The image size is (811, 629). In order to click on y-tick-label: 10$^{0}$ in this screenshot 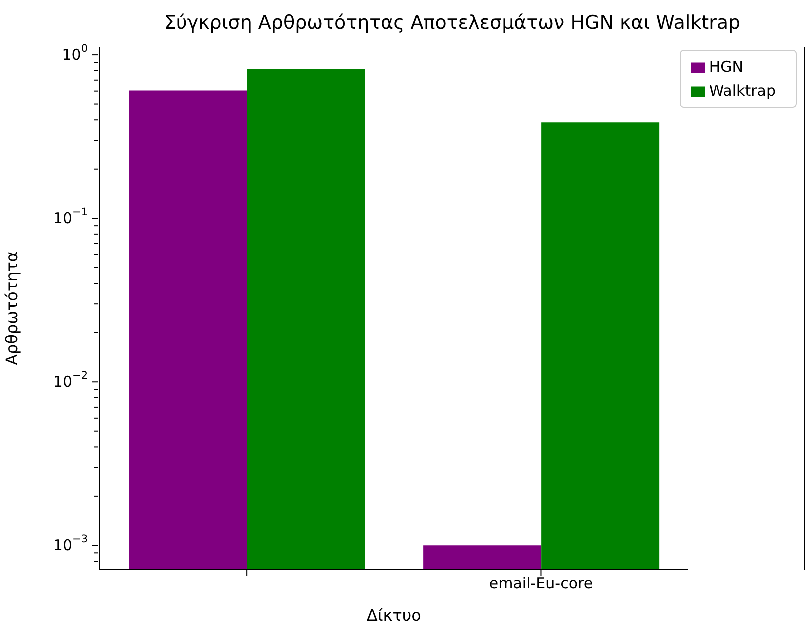, I will do `click(75, 53)`.